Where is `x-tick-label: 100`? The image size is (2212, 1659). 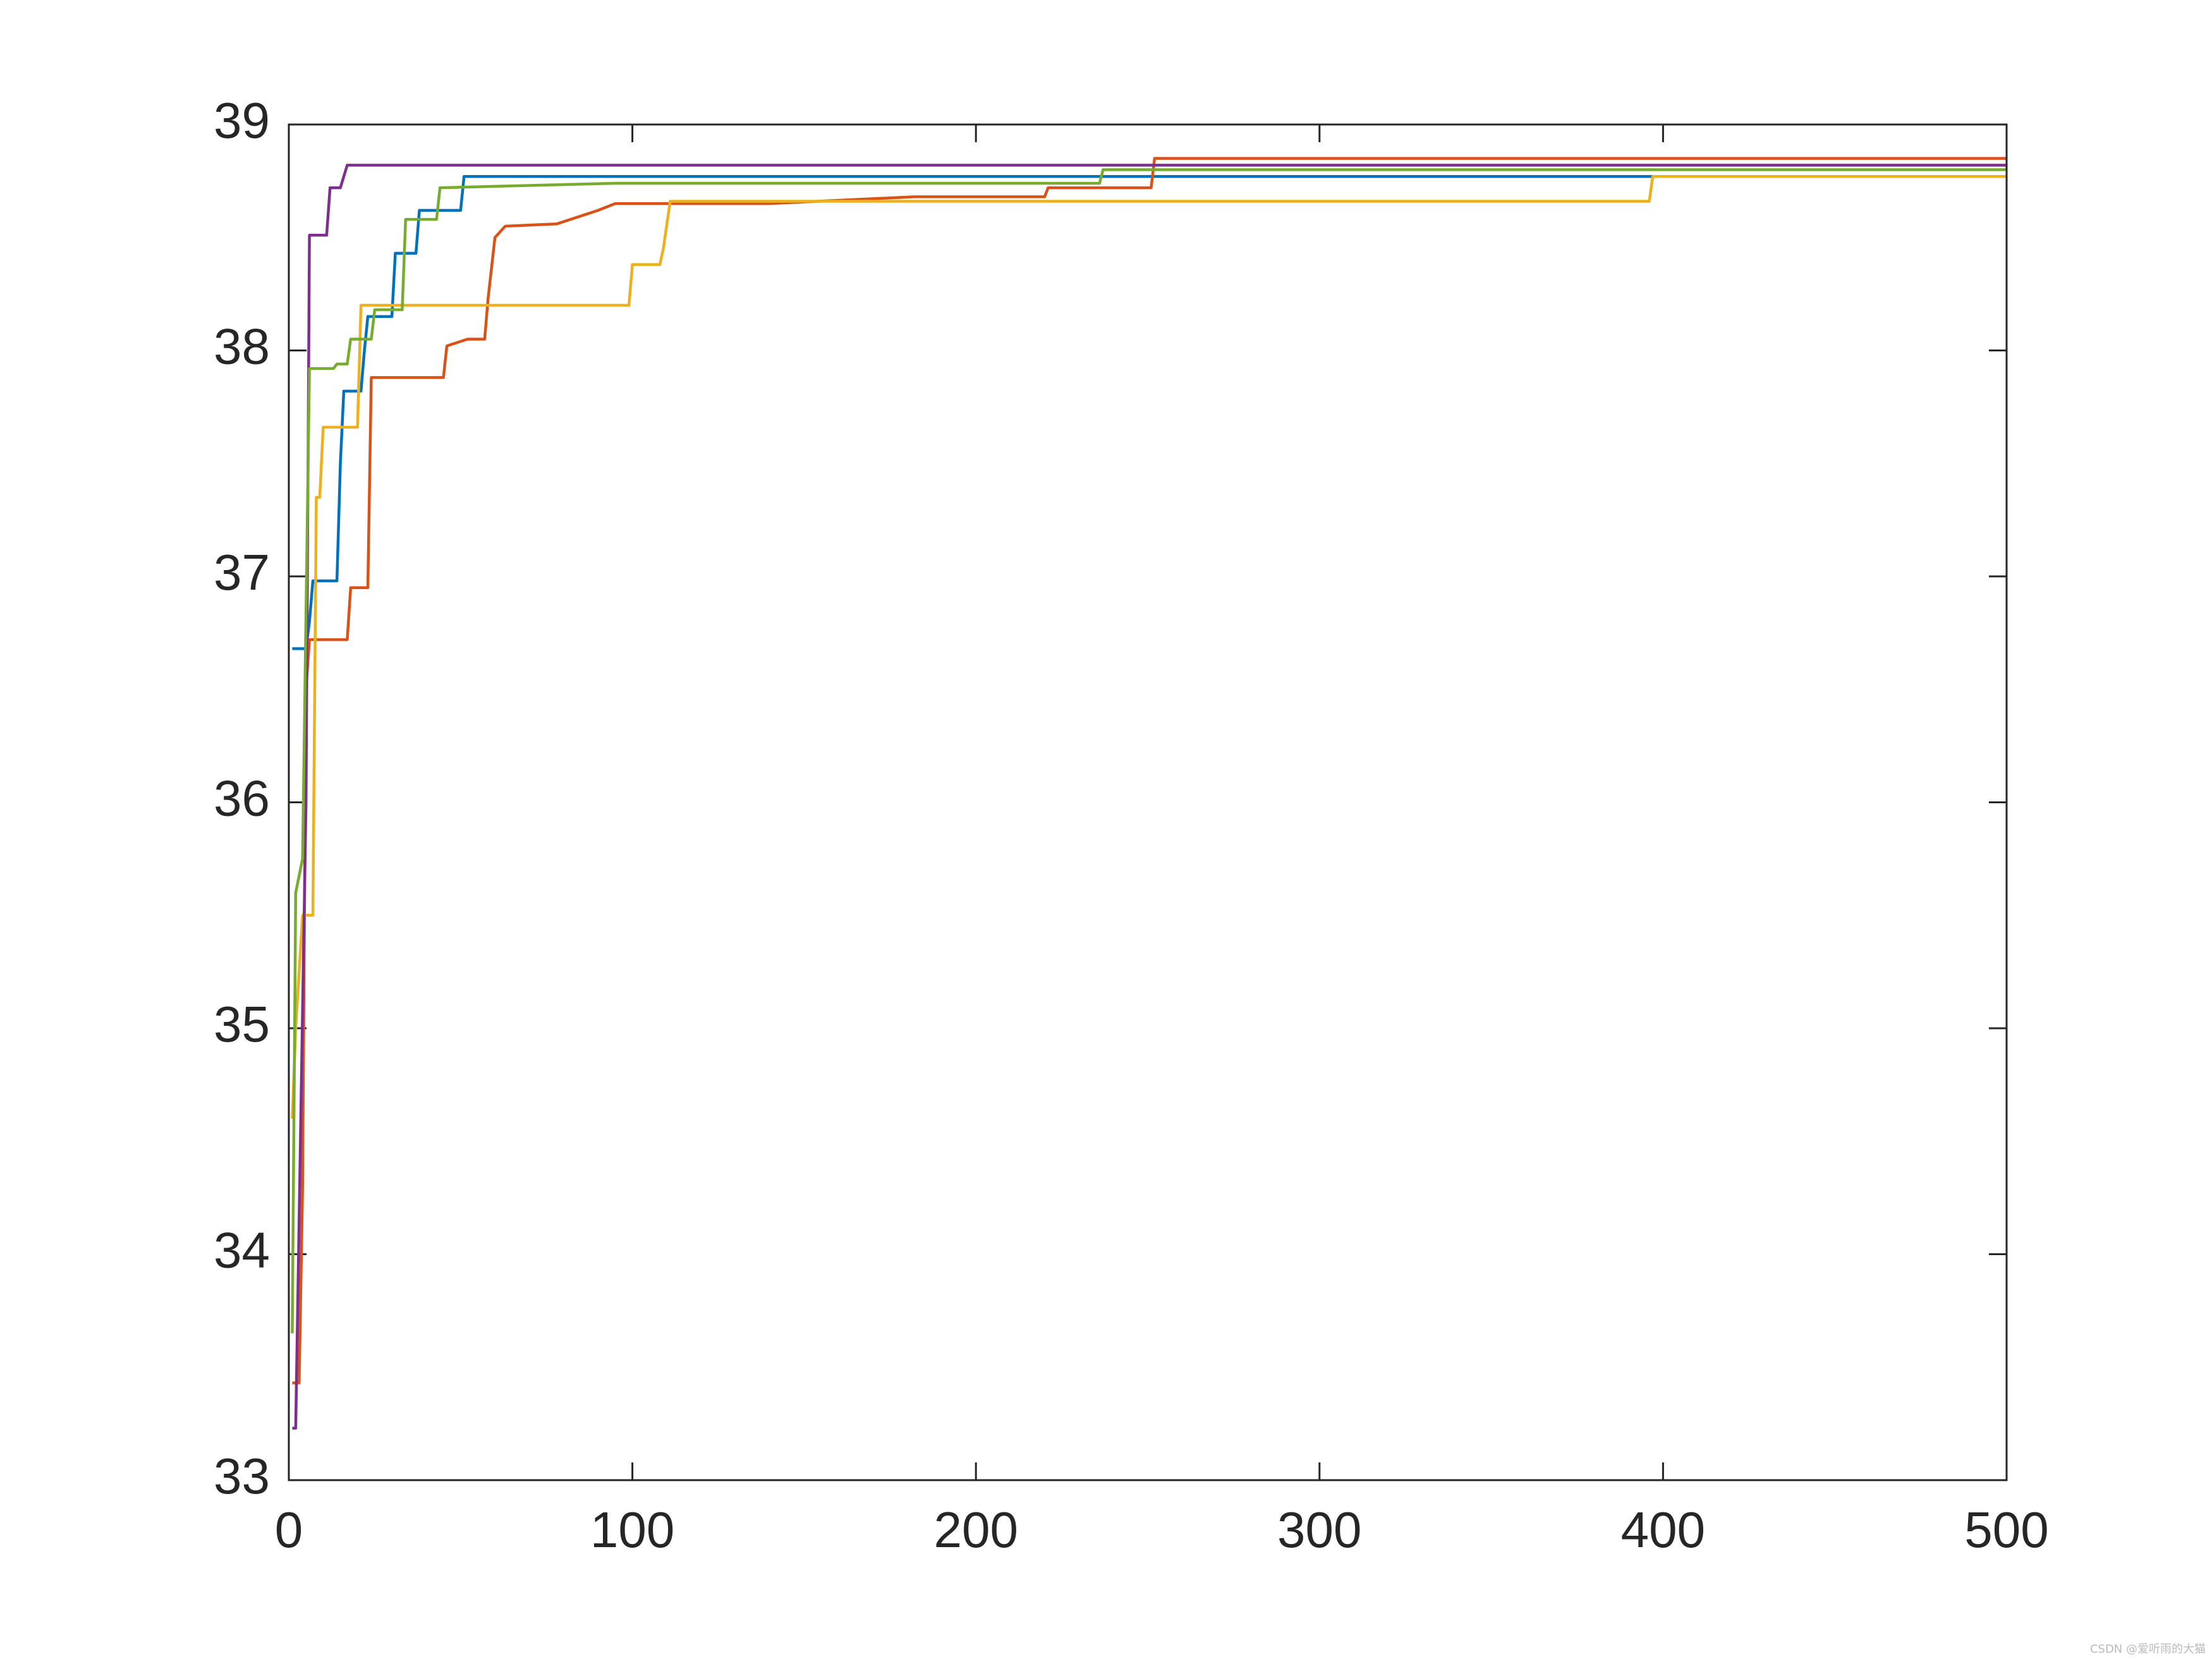
x-tick-label: 100 is located at coordinates (632, 1530).